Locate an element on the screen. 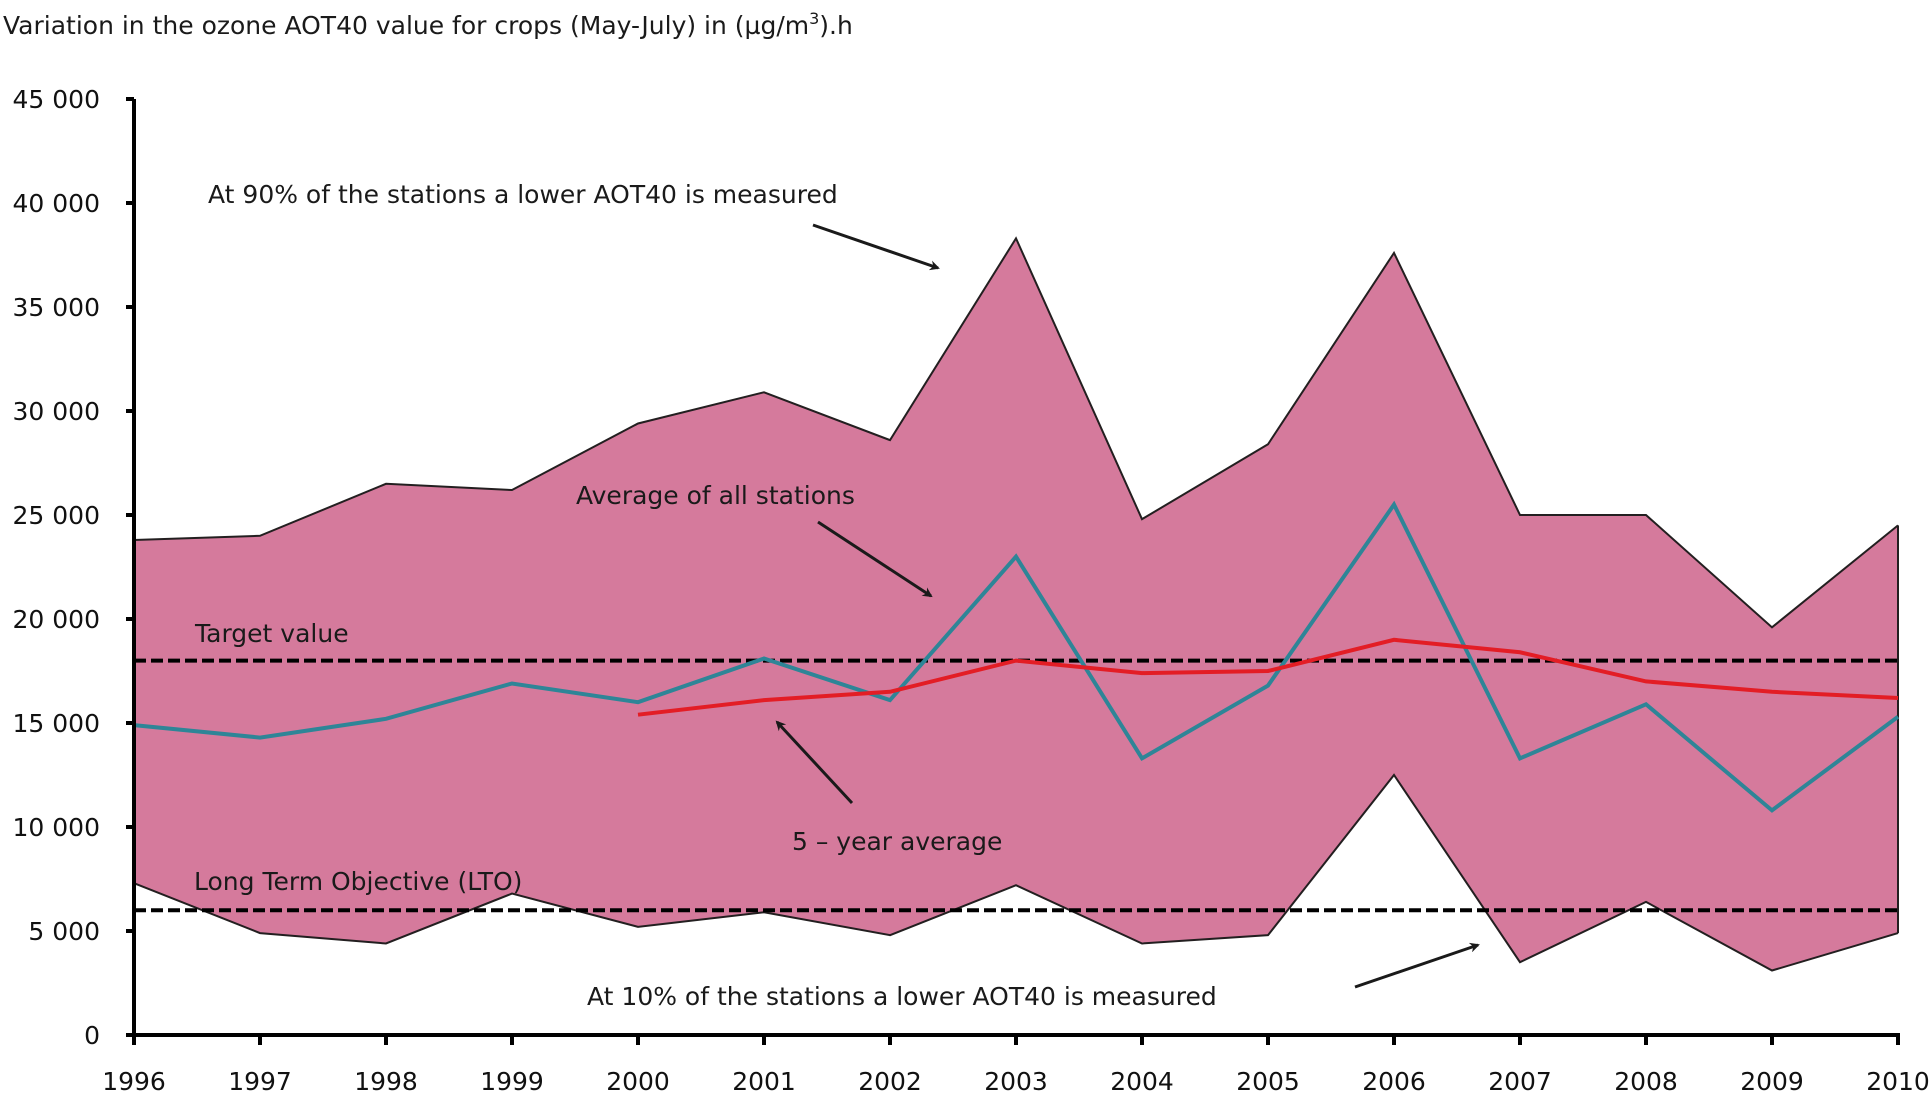 This screenshot has height=1106, width=1930. x-tick-label: 2001 is located at coordinates (764, 1081).